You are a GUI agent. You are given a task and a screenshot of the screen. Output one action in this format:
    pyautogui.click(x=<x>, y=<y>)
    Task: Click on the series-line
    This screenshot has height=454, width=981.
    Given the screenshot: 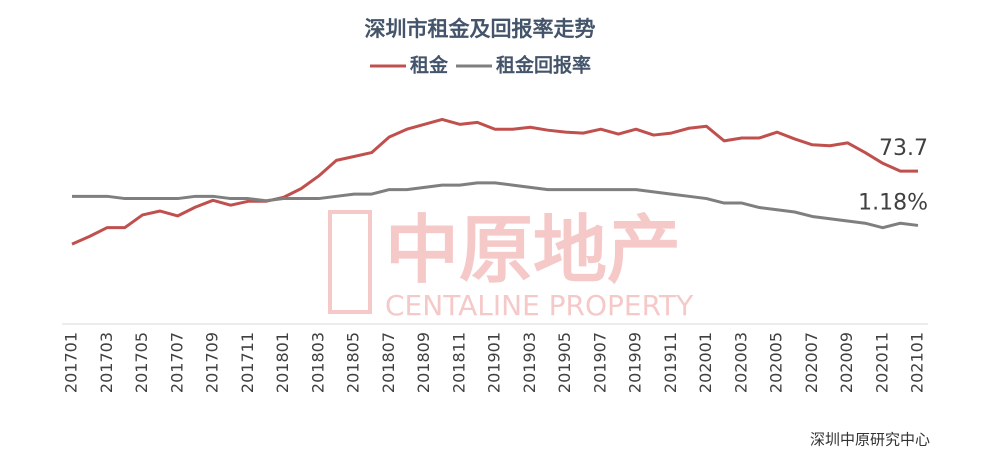 What is the action you would take?
    pyautogui.click(x=495, y=205)
    